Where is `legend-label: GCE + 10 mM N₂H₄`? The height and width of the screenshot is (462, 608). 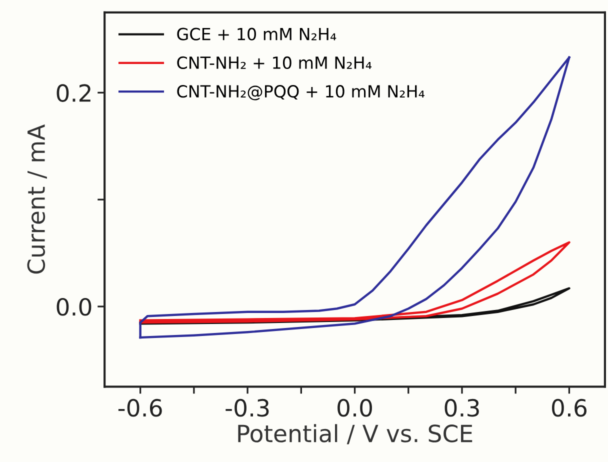 legend-label: GCE + 10 mM N₂H₄ is located at coordinates (256, 34).